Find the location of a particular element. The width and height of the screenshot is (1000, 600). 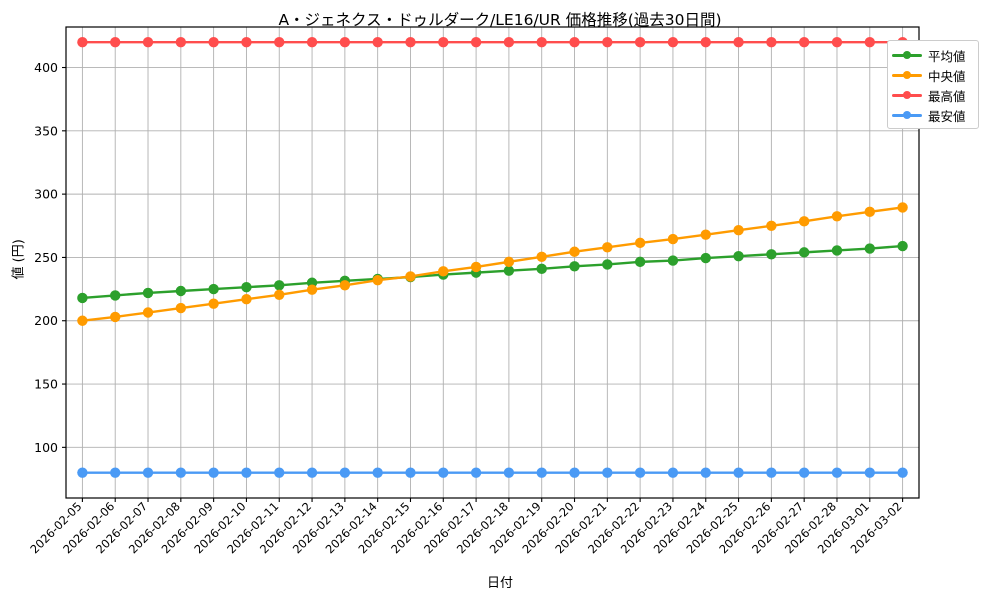

y-tick-label: 150 is located at coordinates (46, 384).